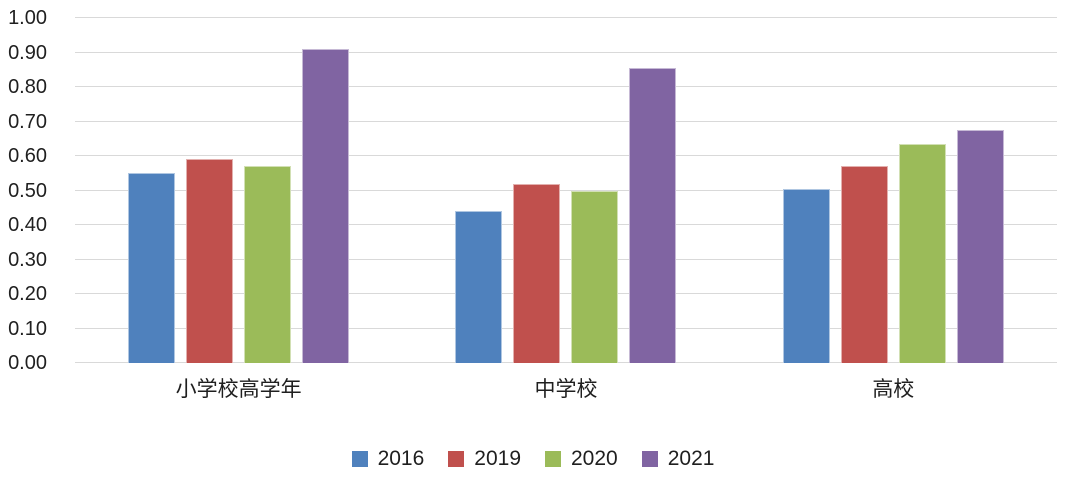 The width and height of the screenshot is (1066, 485). I want to click on y-tick-label: 0.30, so click(27, 259).